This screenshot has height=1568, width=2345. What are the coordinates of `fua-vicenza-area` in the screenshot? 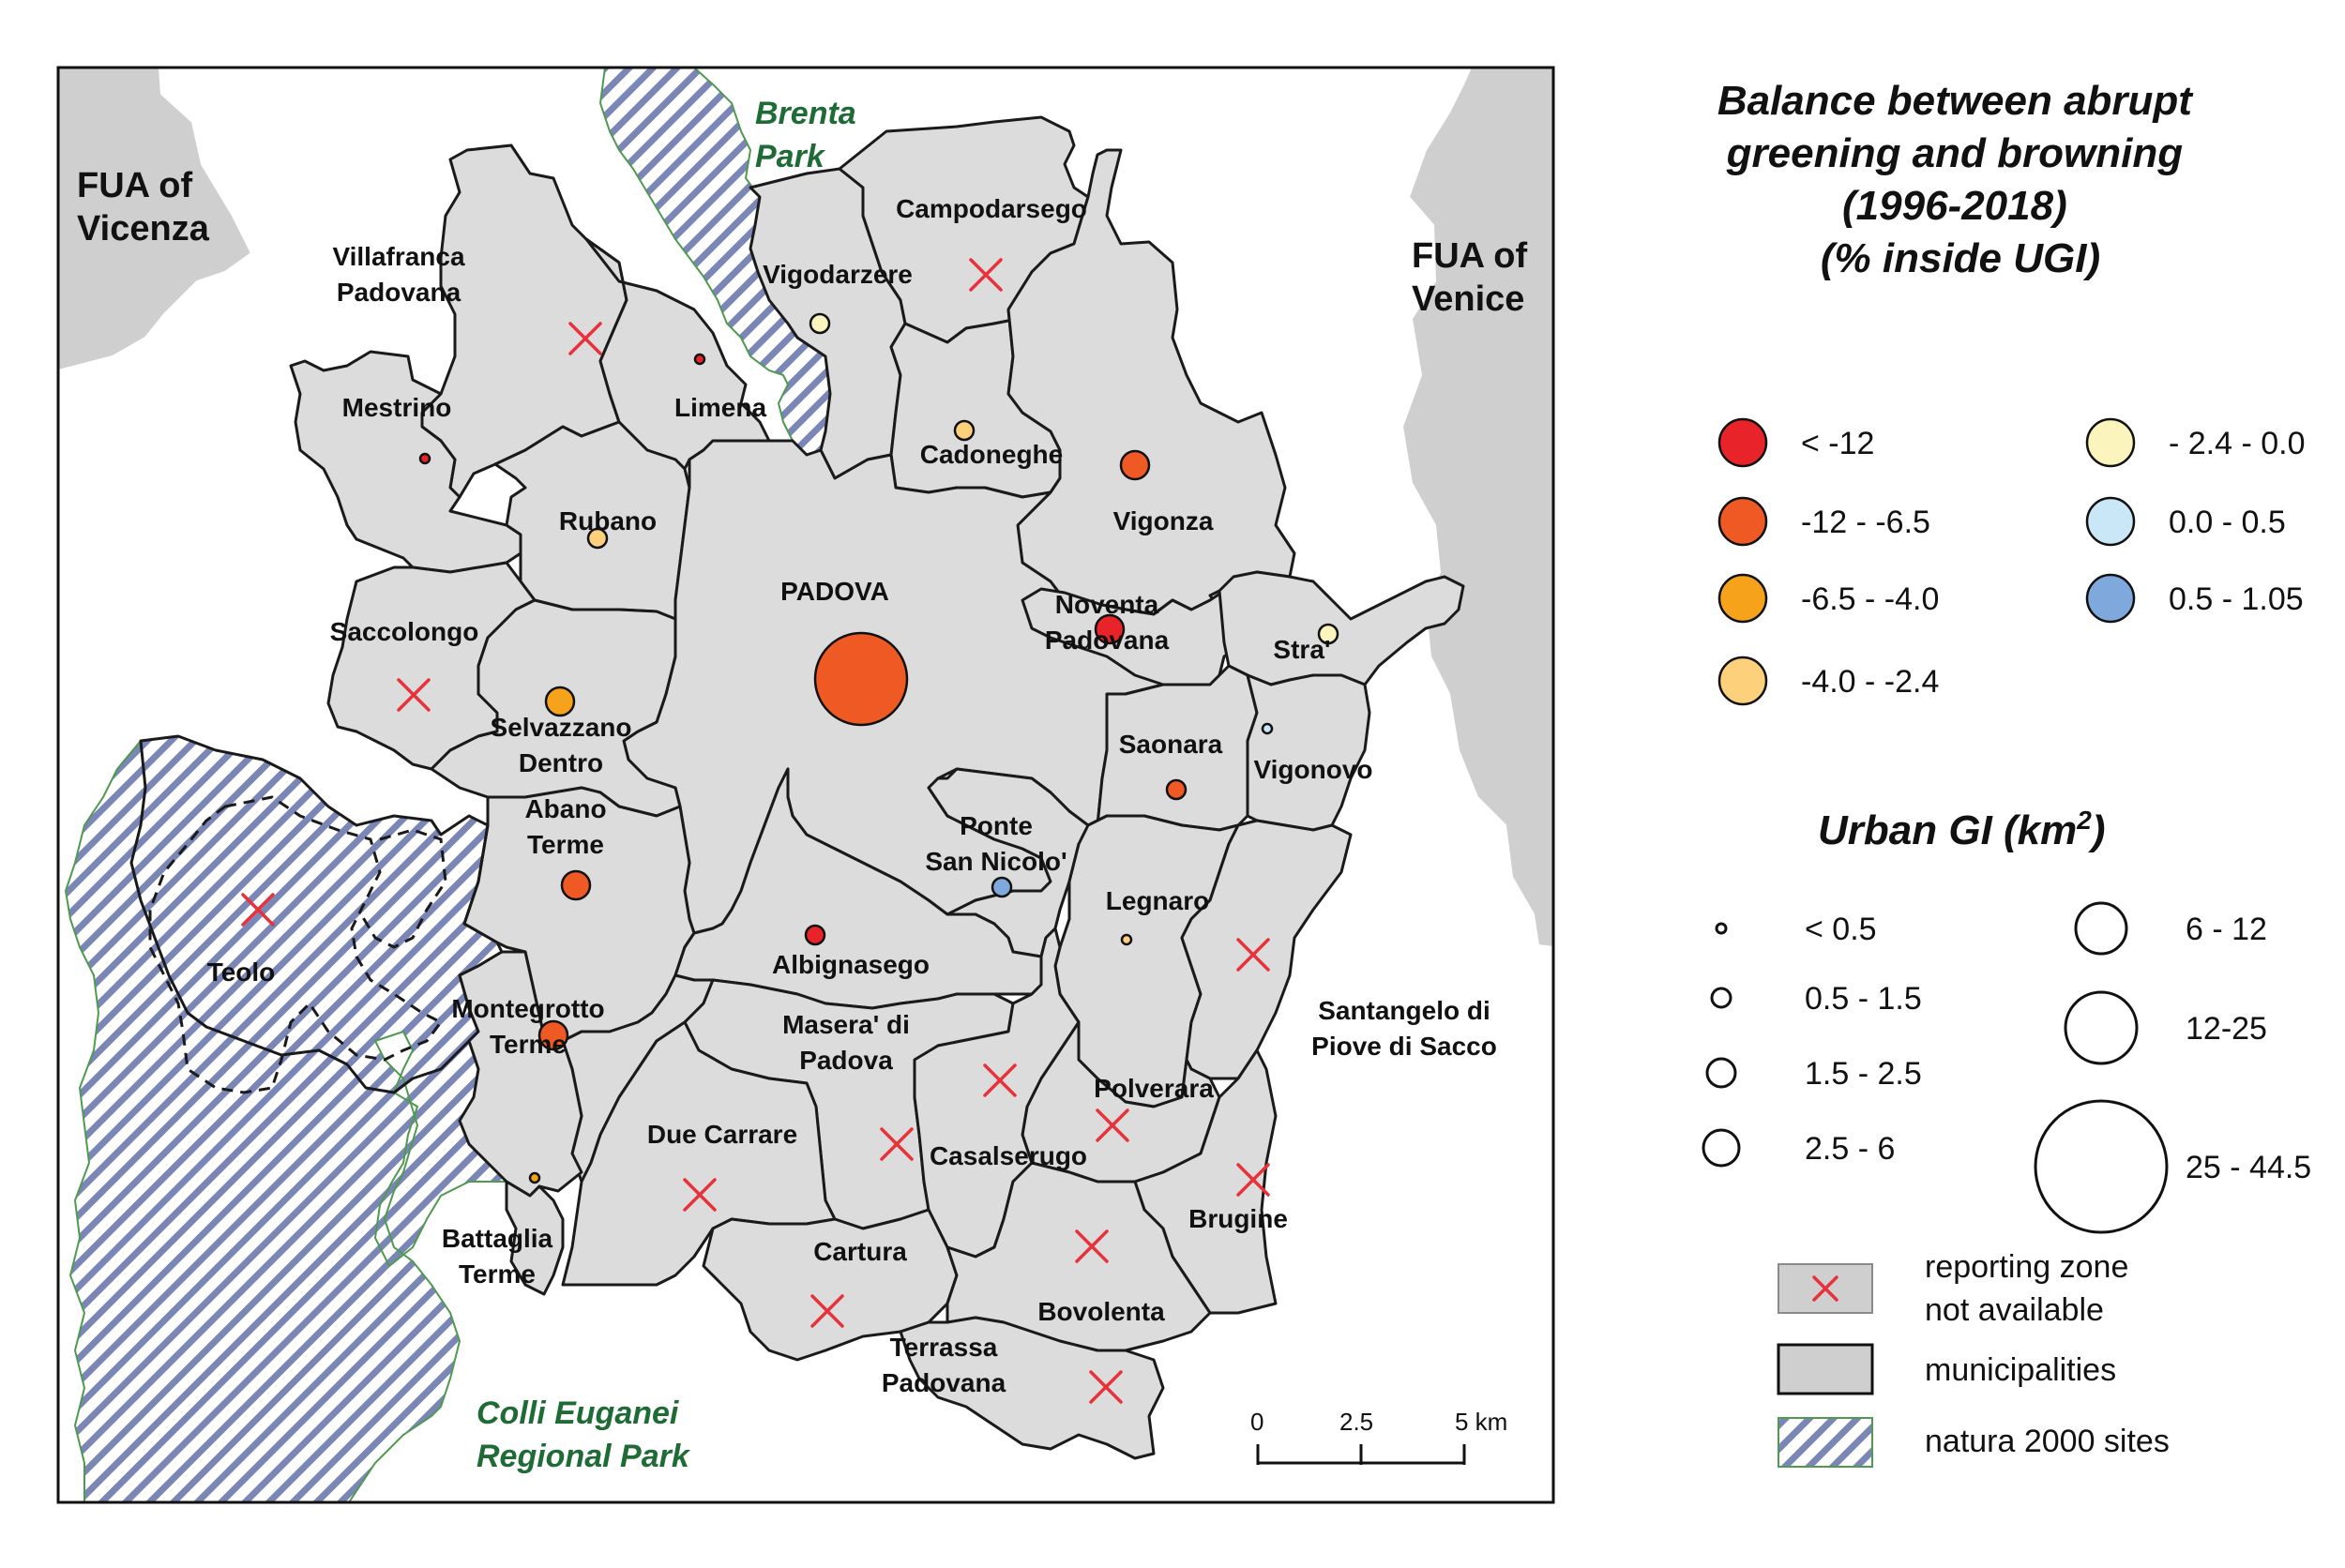 It's located at (155, 220).